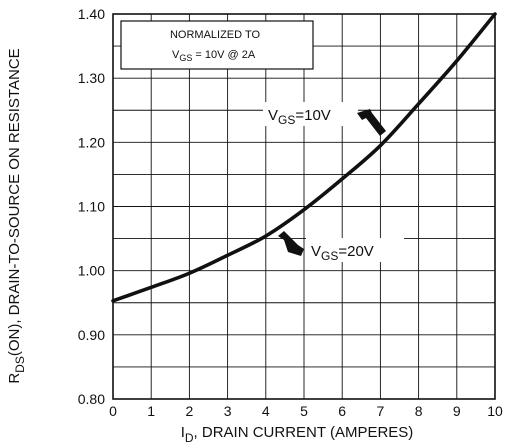 This screenshot has height=448, width=511. I want to click on curve-label-20v-arrow, so click(291, 243).